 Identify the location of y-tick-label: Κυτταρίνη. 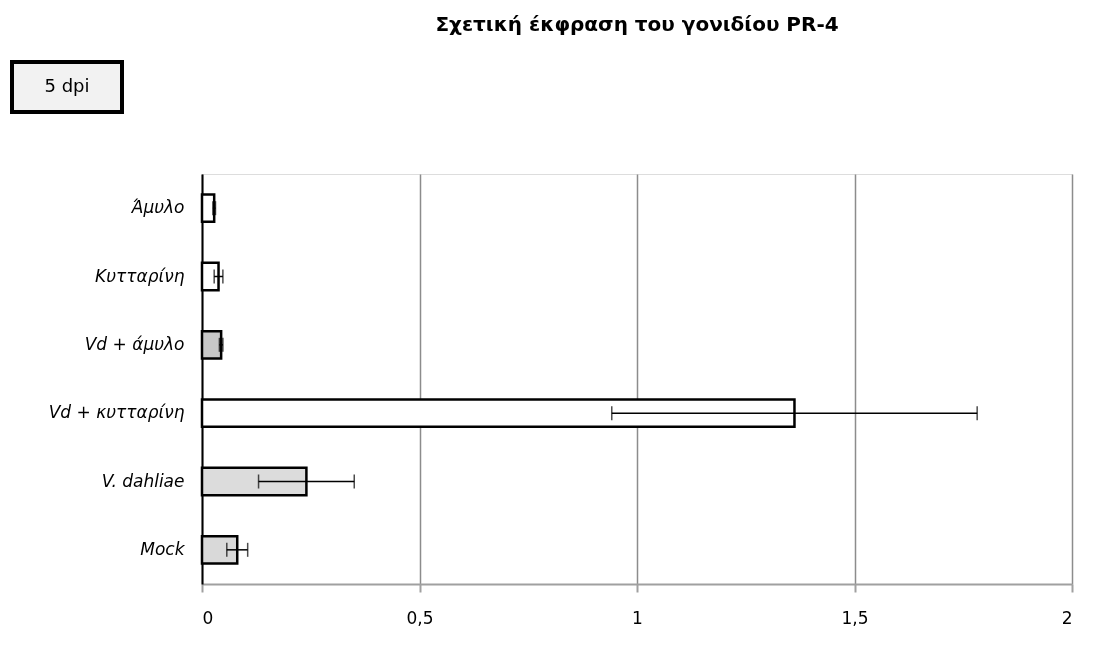
(140, 275).